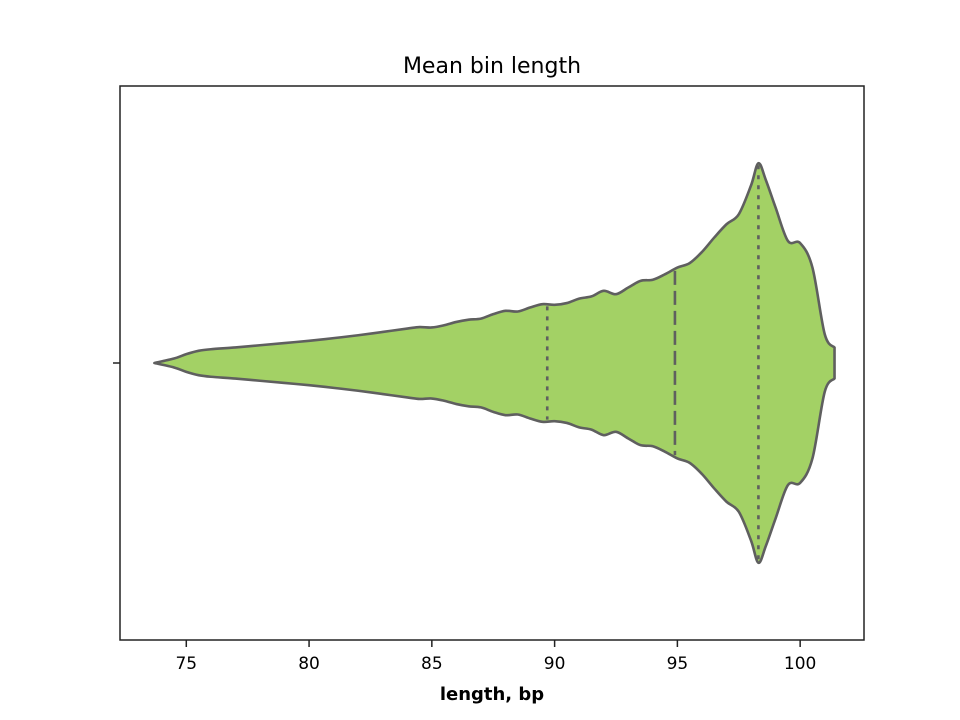  Describe the element at coordinates (495, 657) in the screenshot. I see `x-axis-ticks: 75 80 85 90 95 100` at that location.